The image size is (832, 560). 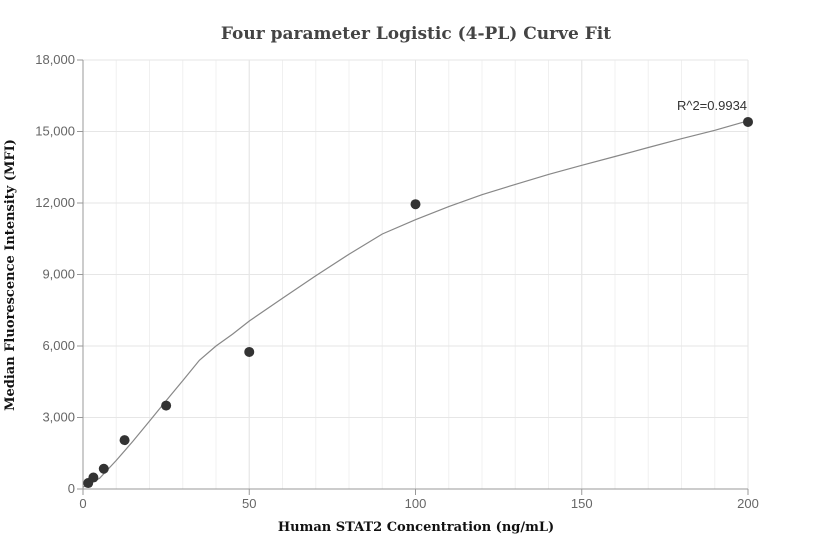 I want to click on y-tick-label: 0, so click(x=71, y=488).